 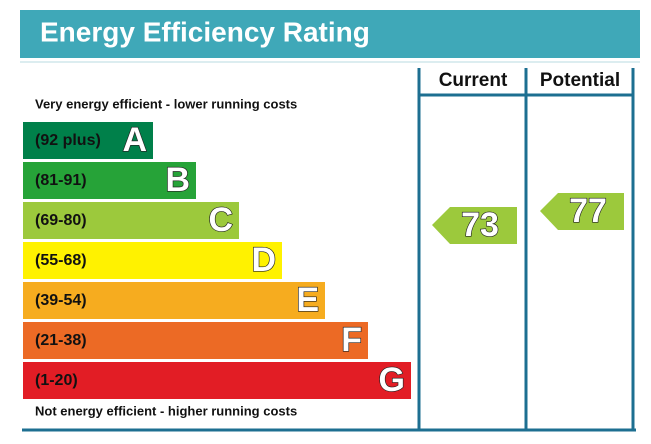 I want to click on current-arrow, so click(x=474, y=225).